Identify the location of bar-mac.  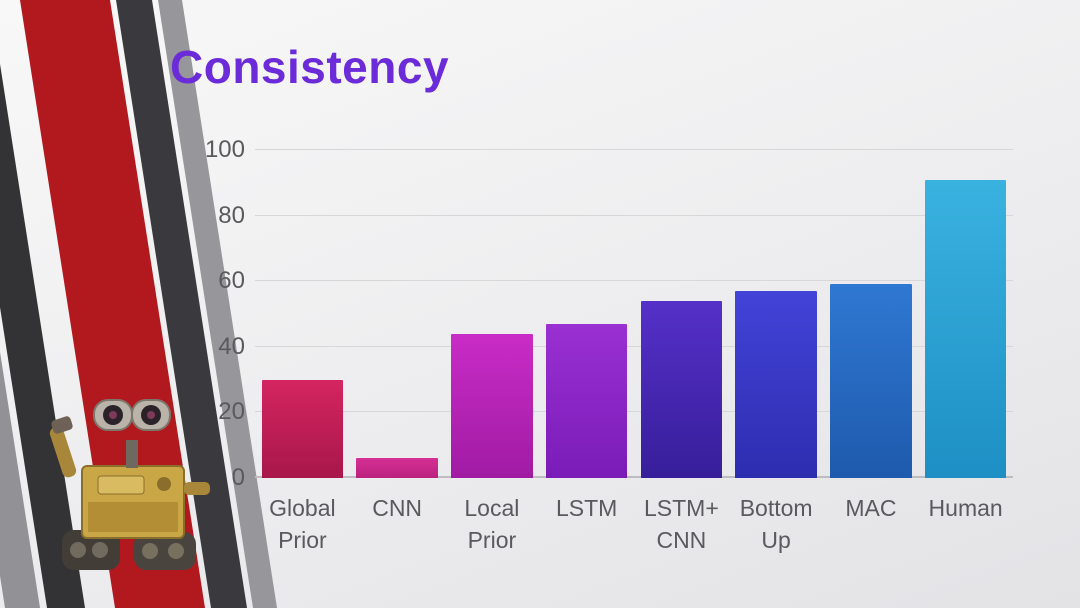
(871, 381).